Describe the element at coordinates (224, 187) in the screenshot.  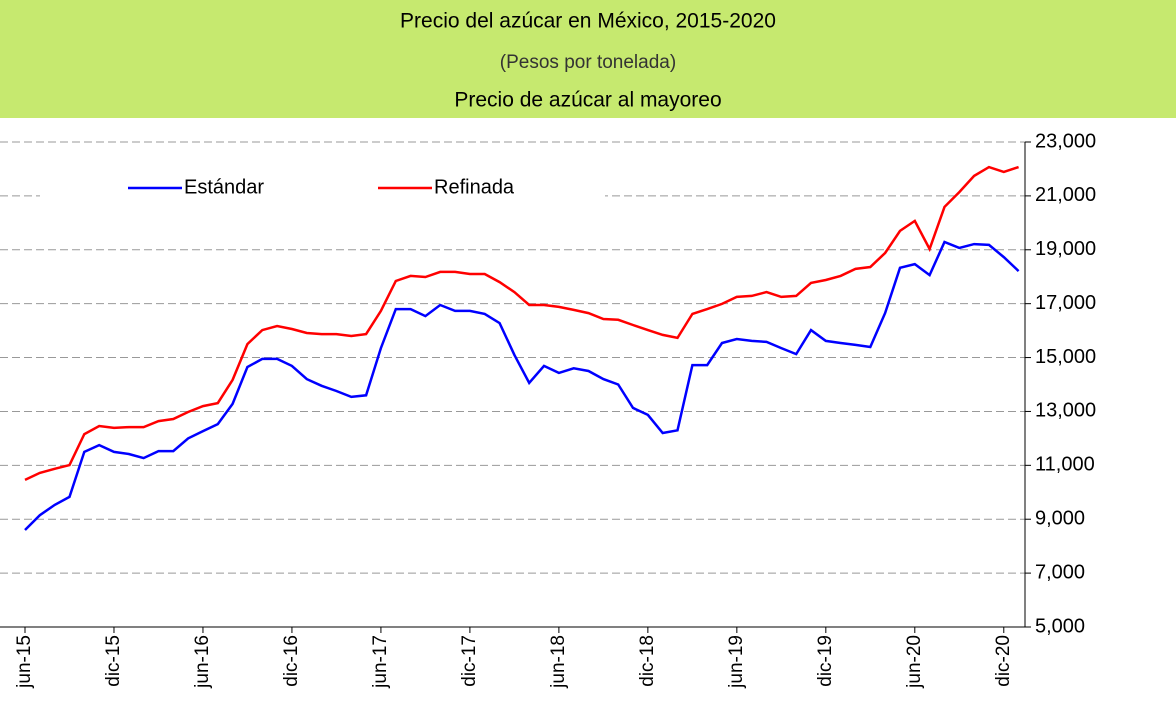
I see `legend-label: Estándar` at that location.